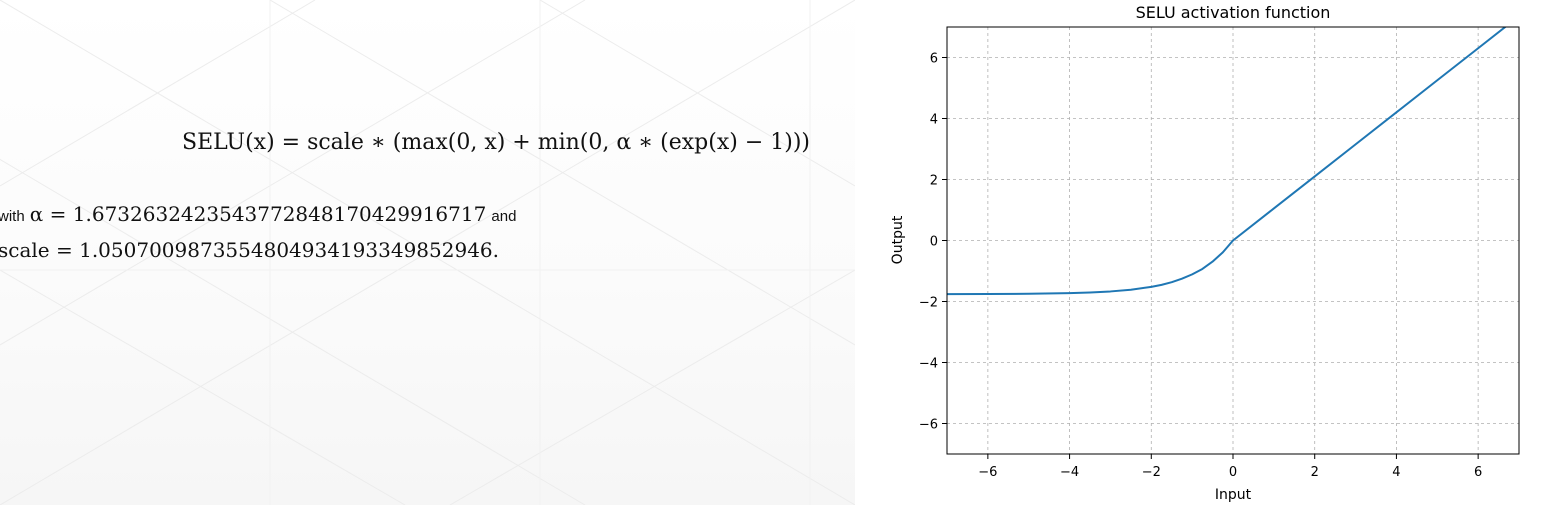 This screenshot has width=1546, height=505. Describe the element at coordinates (1315, 472) in the screenshot. I see `x-tick-label: 2` at that location.